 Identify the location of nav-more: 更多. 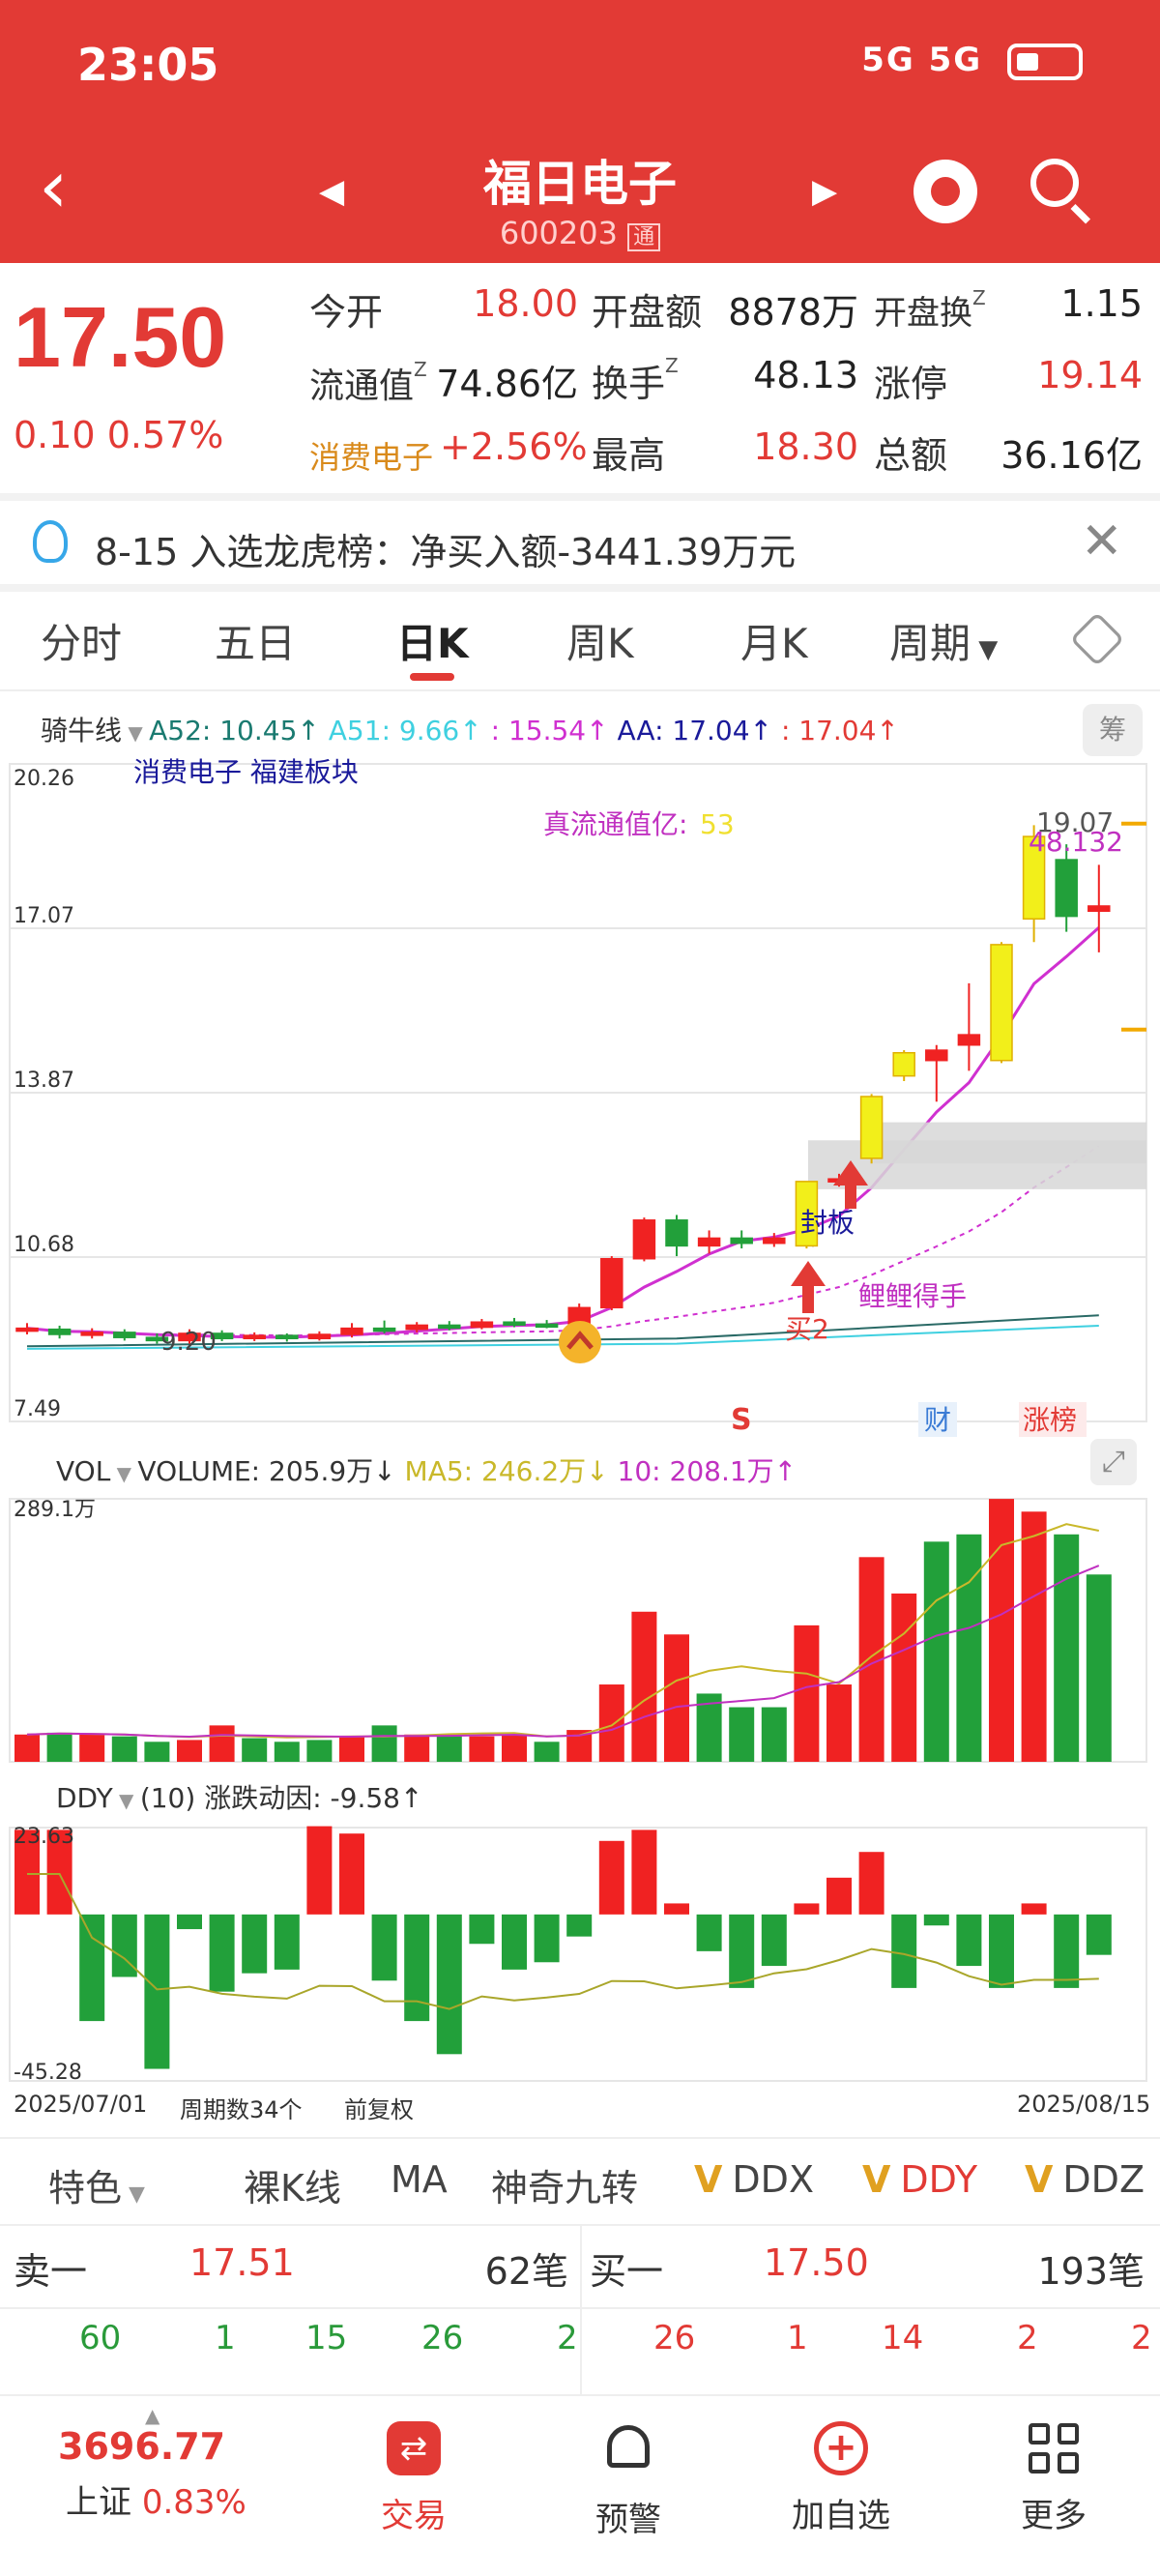
(1053, 2478).